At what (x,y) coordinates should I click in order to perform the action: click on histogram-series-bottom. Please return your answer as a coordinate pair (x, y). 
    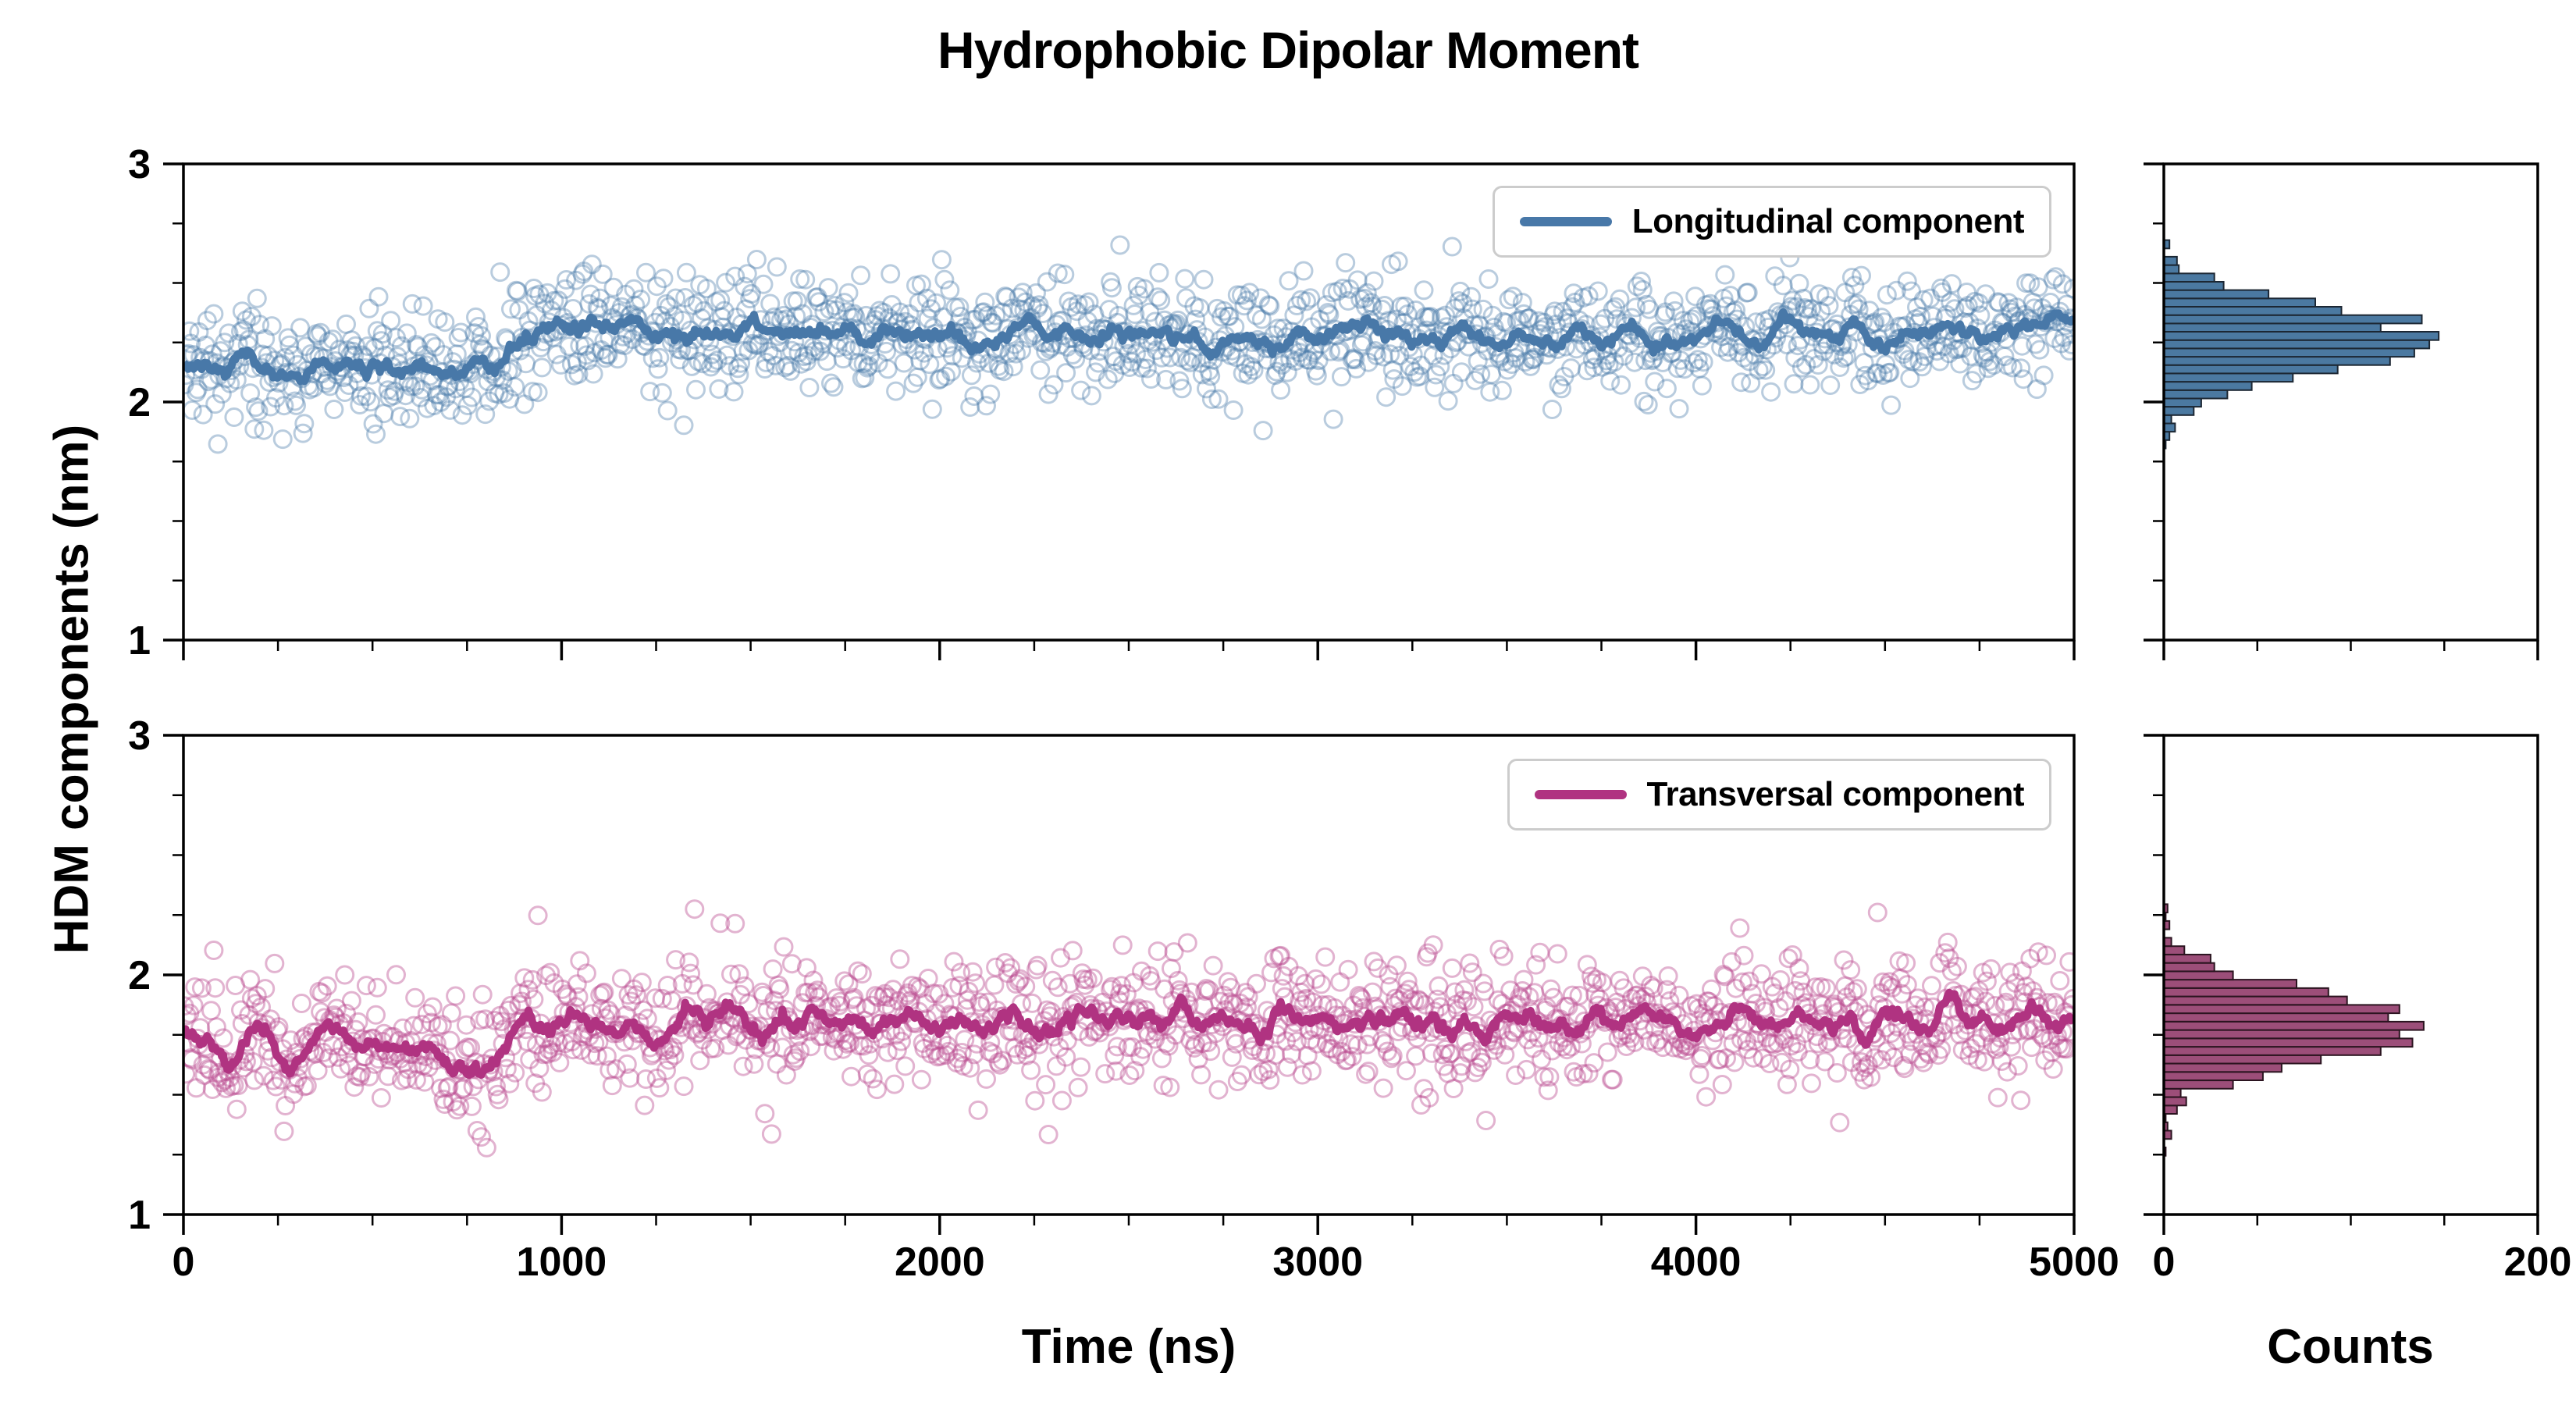
    Looking at the image, I should click on (2294, 1030).